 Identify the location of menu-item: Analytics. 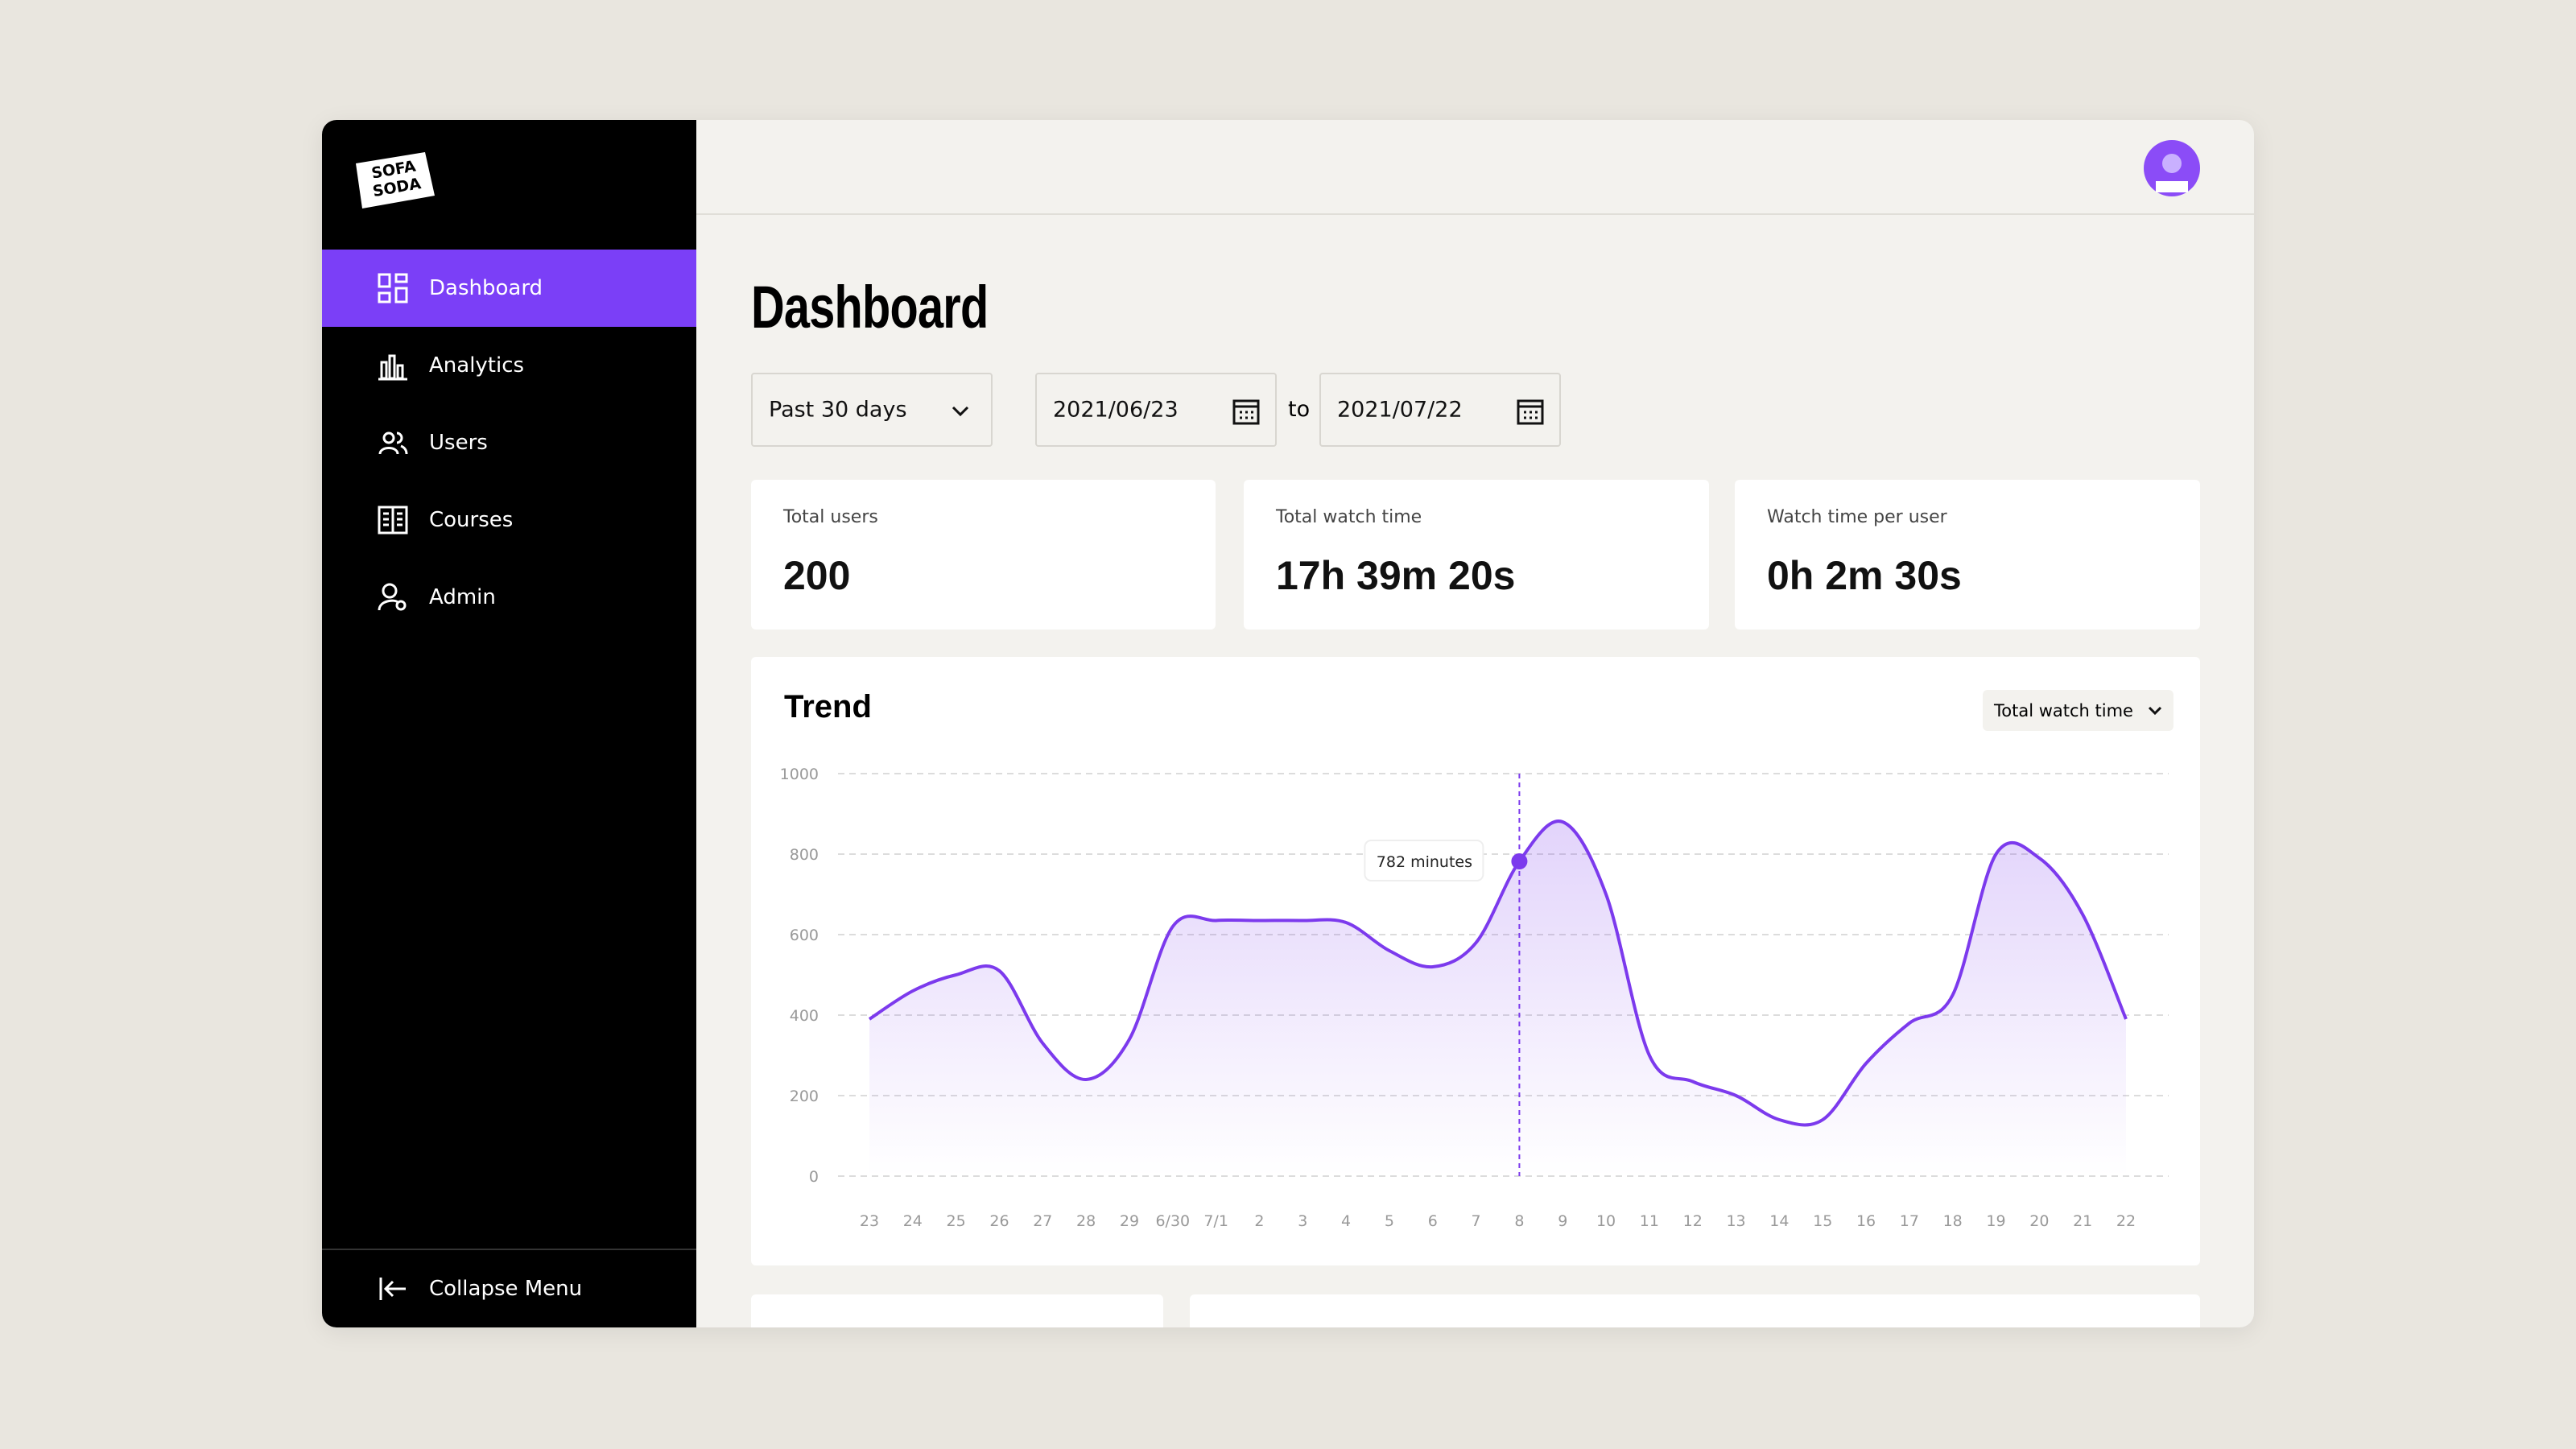
(509, 365).